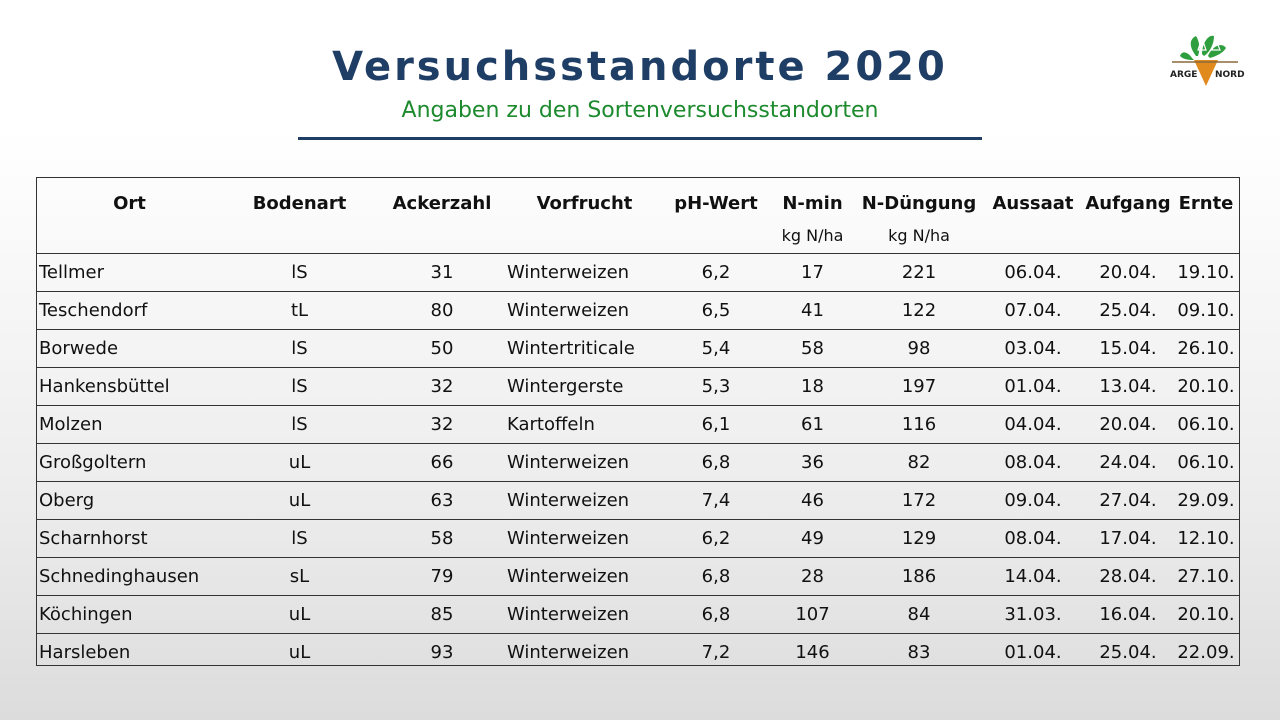 This screenshot has height=720, width=1280. Describe the element at coordinates (129, 310) in the screenshot. I see `cell-ort: Teschendorf` at that location.